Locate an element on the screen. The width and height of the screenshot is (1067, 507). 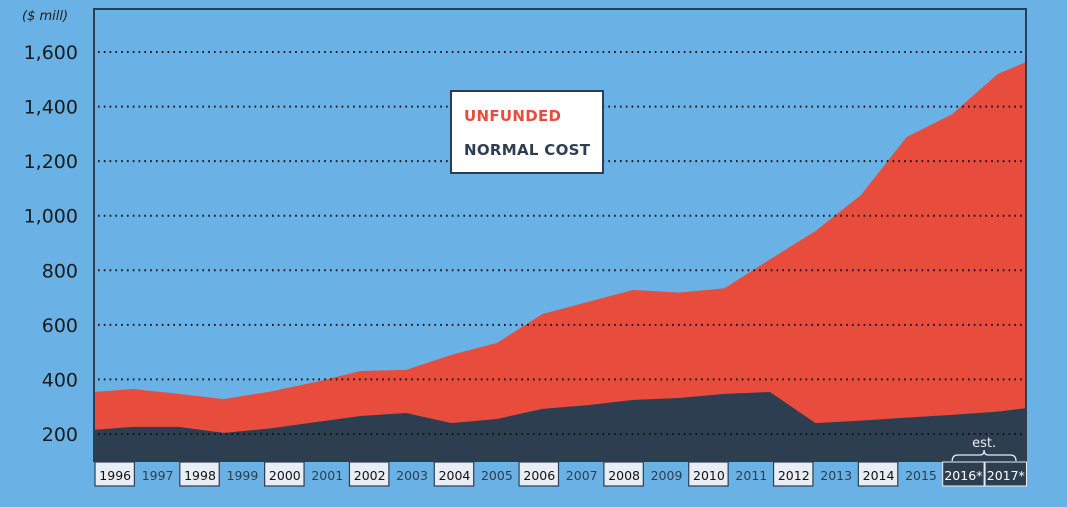
x-tick-2007: 2007 is located at coordinates (582, 475).